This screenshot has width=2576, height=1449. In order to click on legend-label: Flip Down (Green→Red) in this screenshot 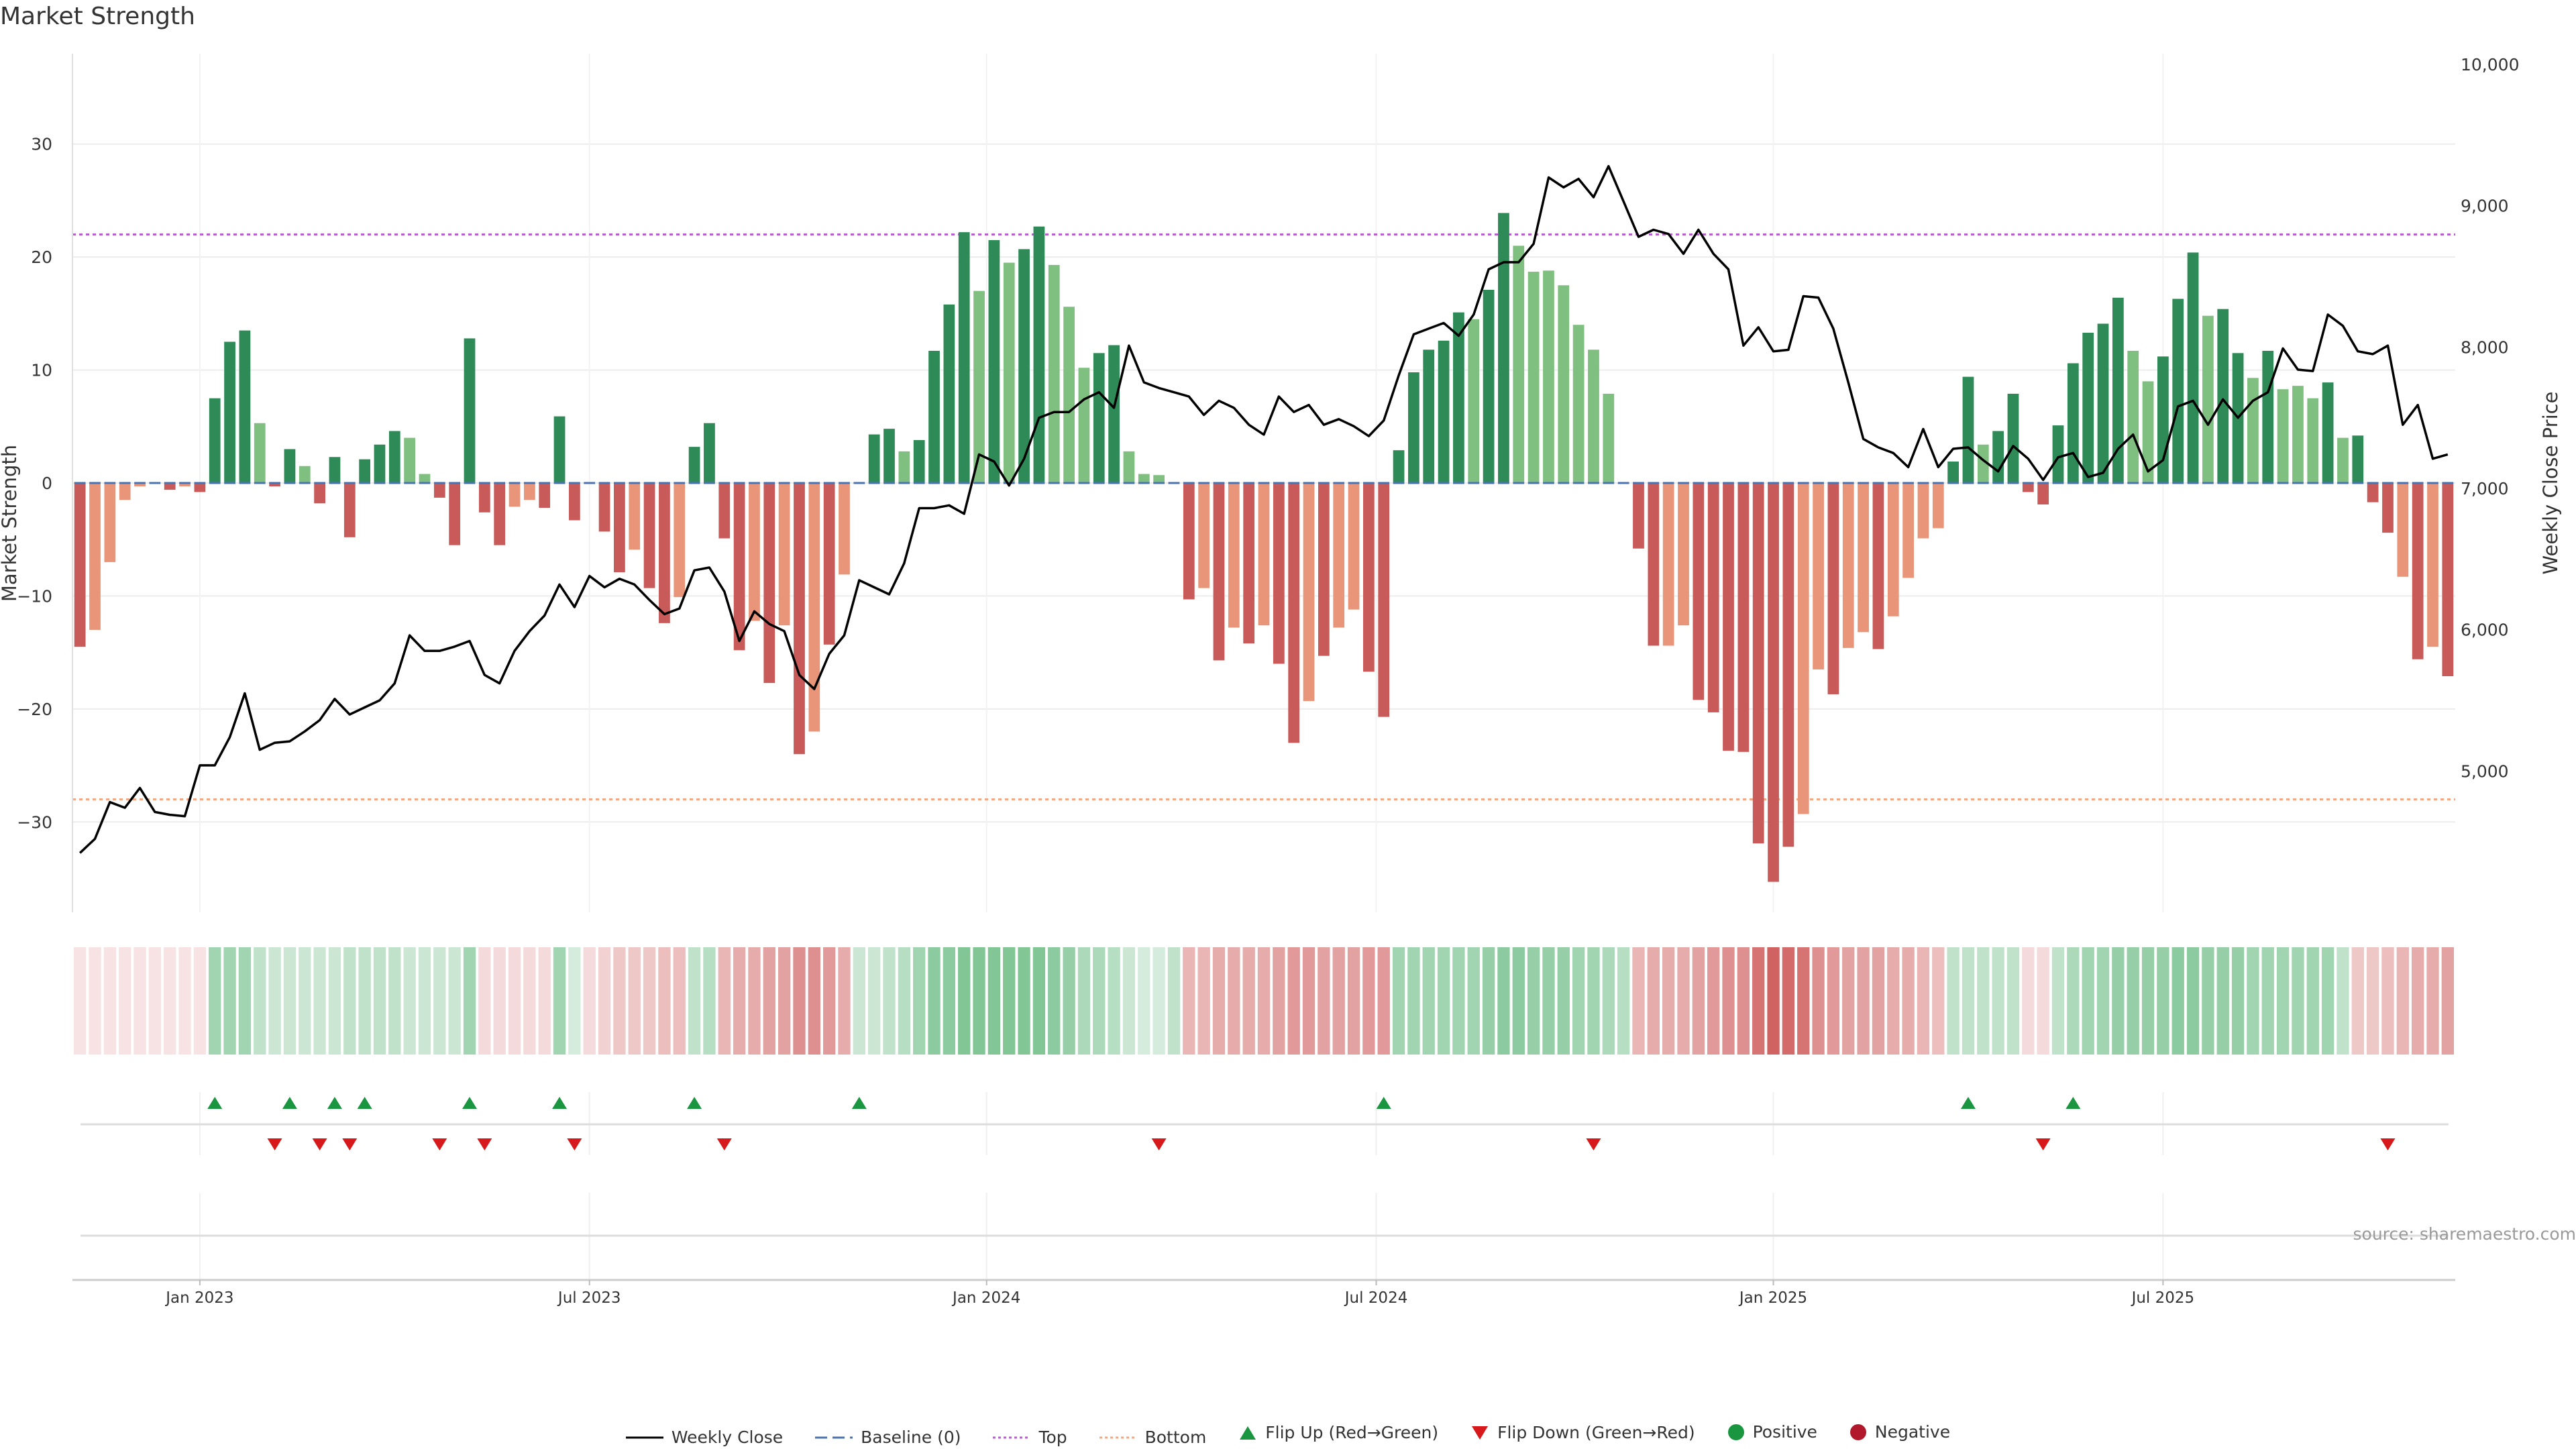, I will do `click(1596, 1432)`.